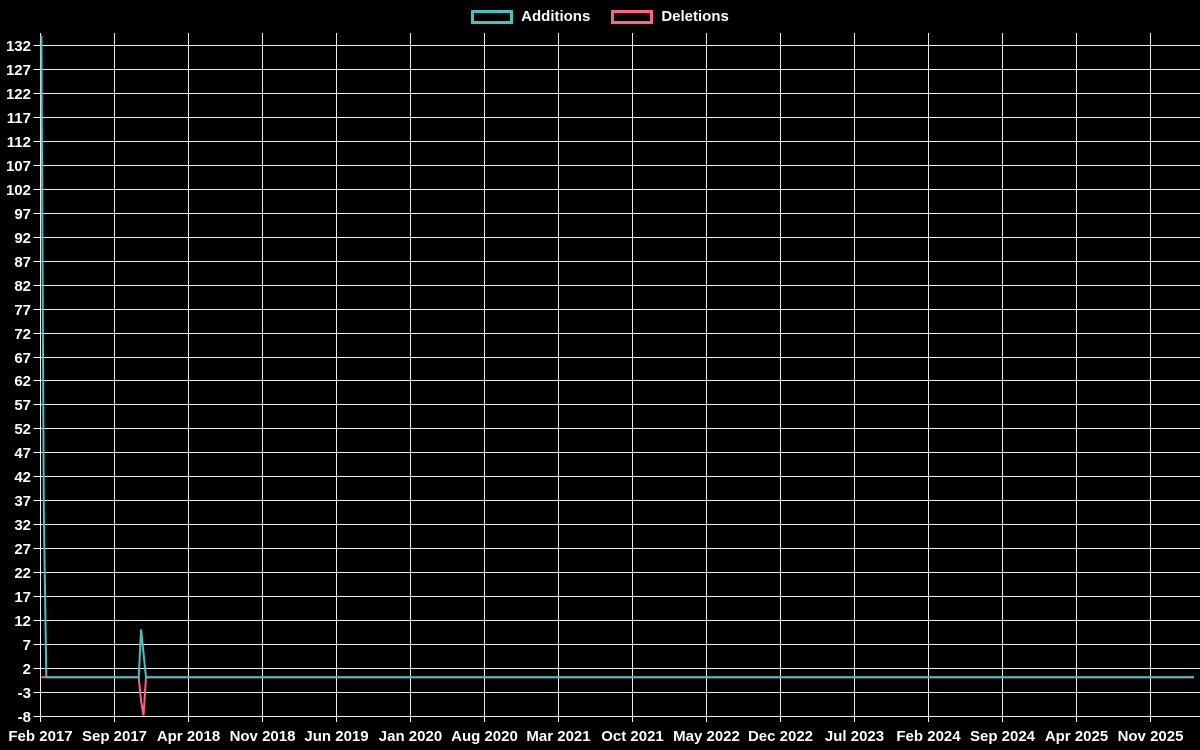 The height and width of the screenshot is (750, 1200). What do you see at coordinates (24, 717) in the screenshot?
I see `y-axis-label: -8` at bounding box center [24, 717].